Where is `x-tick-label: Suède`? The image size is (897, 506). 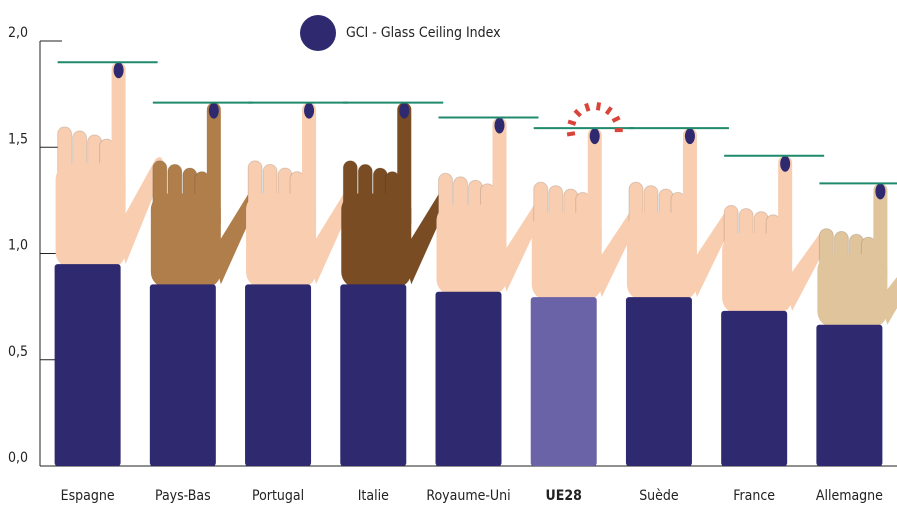 x-tick-label: Suède is located at coordinates (659, 496).